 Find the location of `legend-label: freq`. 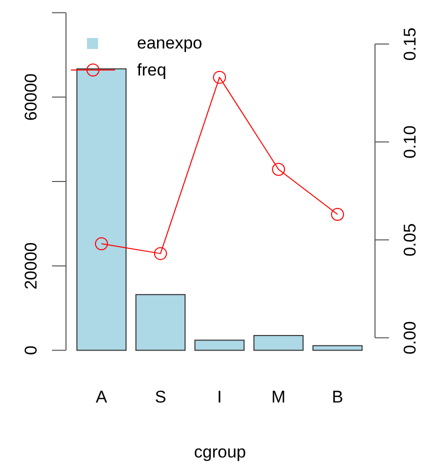

legend-label: freq is located at coordinates (151, 70).